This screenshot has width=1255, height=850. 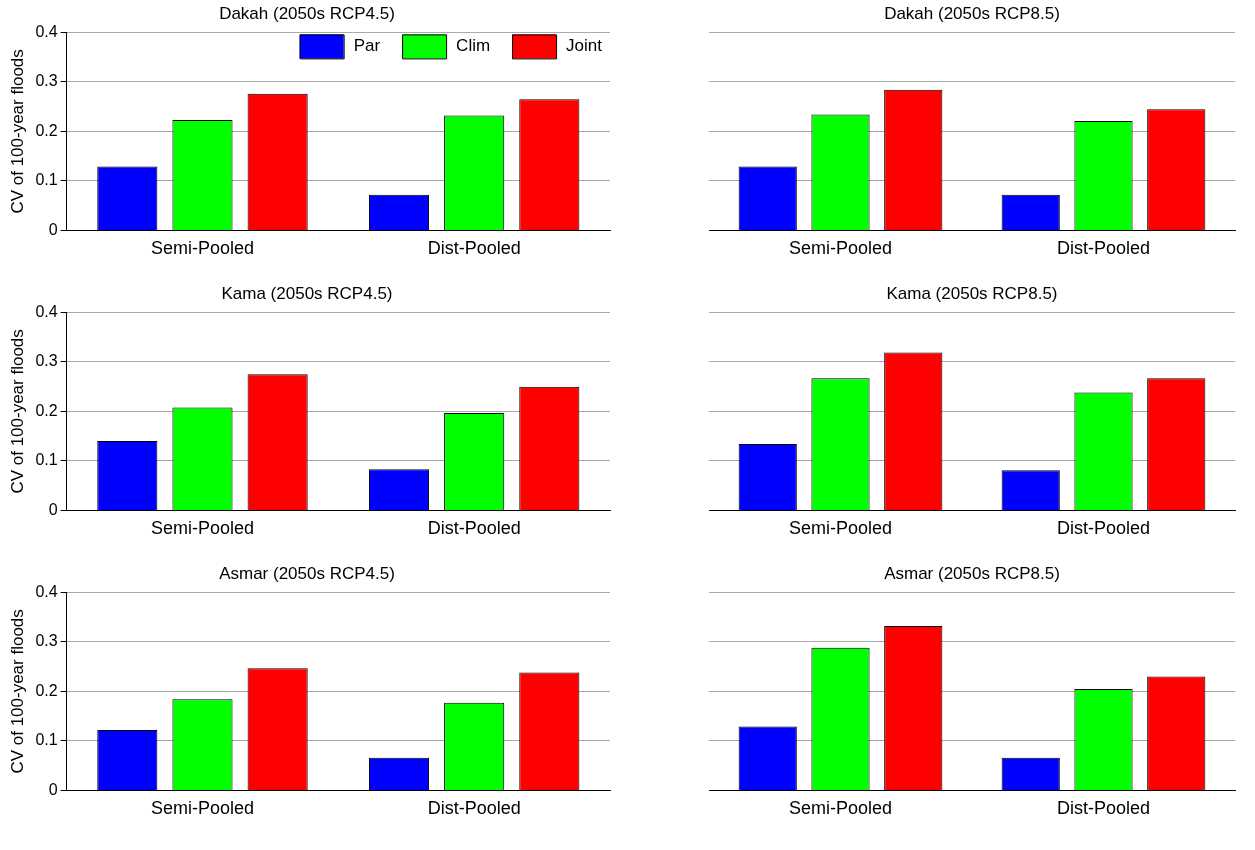 What do you see at coordinates (307, 13) in the screenshot?
I see `chart-title: Dakah (2050s RCP4.5)` at bounding box center [307, 13].